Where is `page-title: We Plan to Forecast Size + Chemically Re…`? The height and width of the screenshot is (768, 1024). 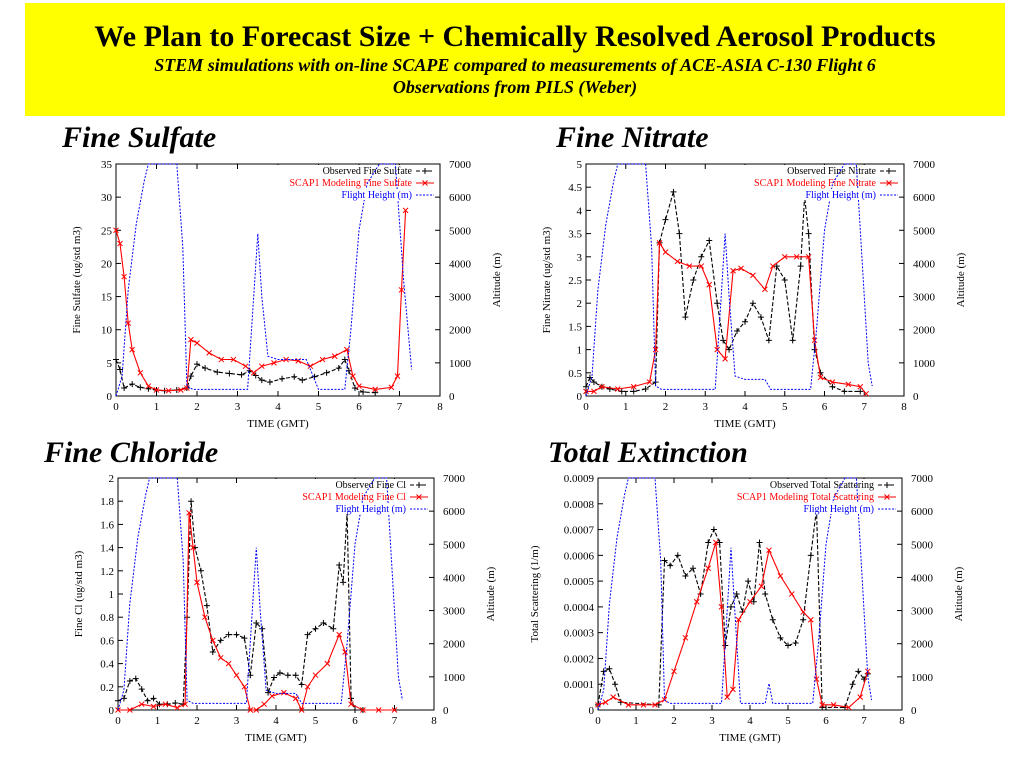
page-title: We Plan to Forecast Size + Chemically Re… is located at coordinates (515, 36).